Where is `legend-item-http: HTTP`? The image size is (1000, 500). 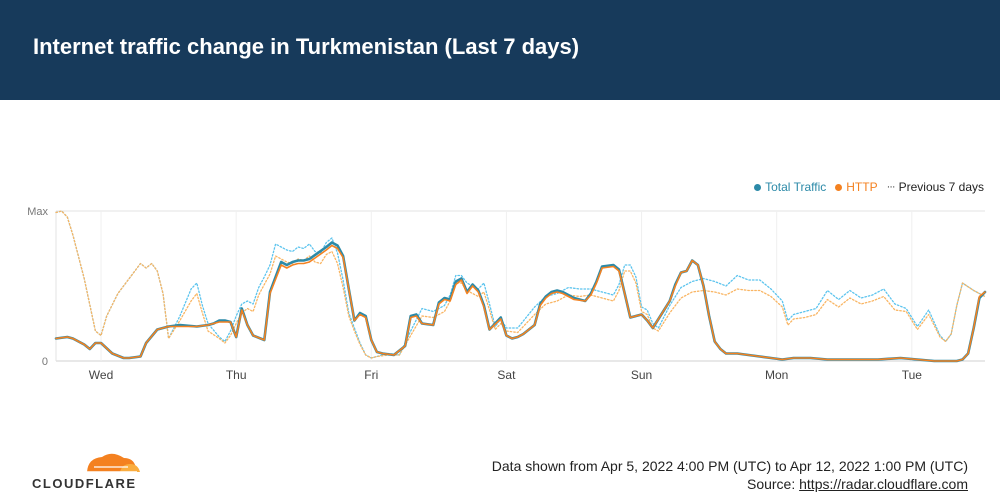 legend-item-http: HTTP is located at coordinates (856, 187).